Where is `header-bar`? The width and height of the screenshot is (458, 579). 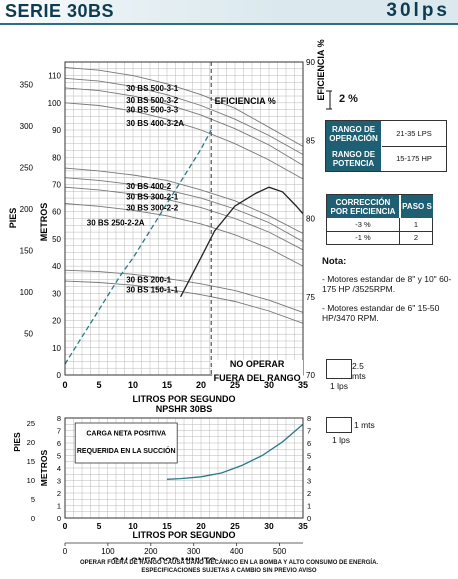 header-bar is located at coordinates (229, 11).